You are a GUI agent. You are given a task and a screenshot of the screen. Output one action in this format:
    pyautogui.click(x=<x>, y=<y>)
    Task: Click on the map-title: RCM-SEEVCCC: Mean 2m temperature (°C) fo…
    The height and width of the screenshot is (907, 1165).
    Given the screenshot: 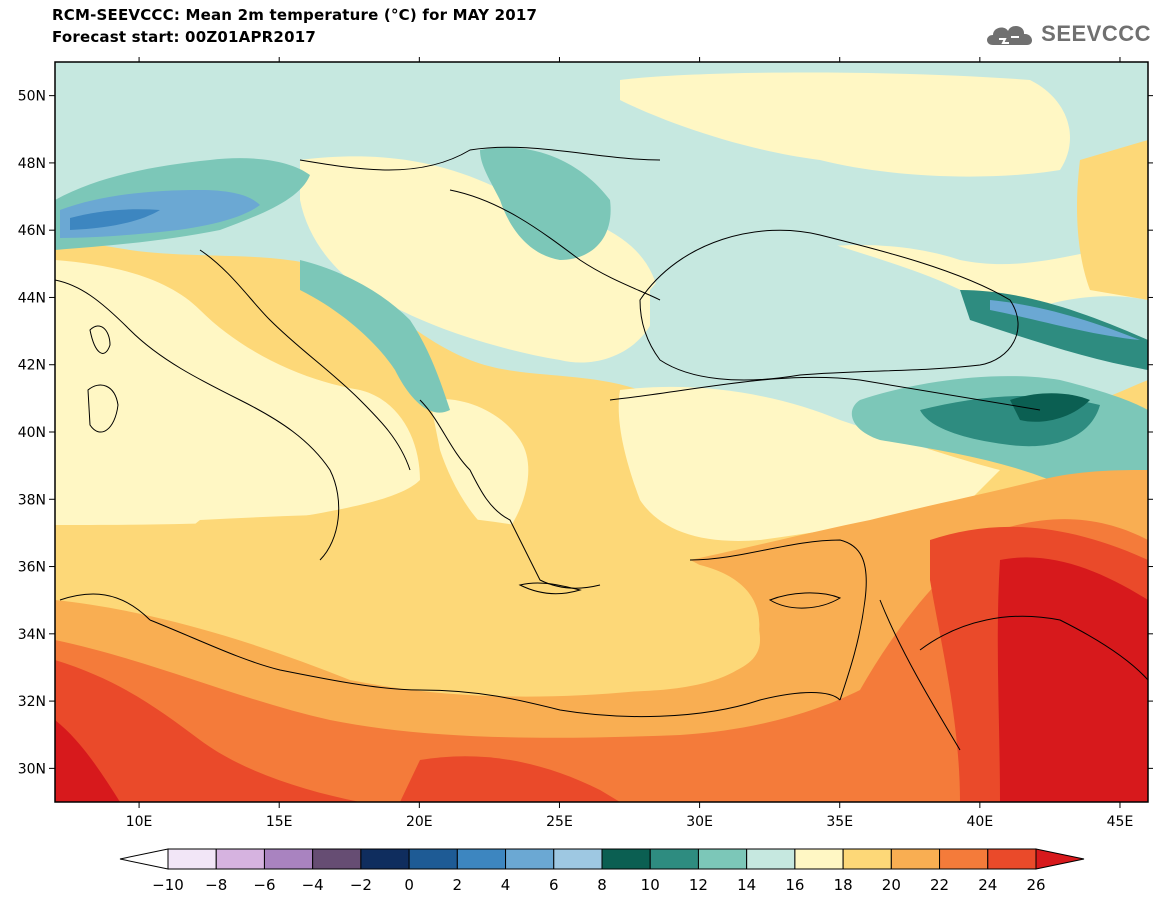 What is the action you would take?
    pyautogui.click(x=295, y=15)
    